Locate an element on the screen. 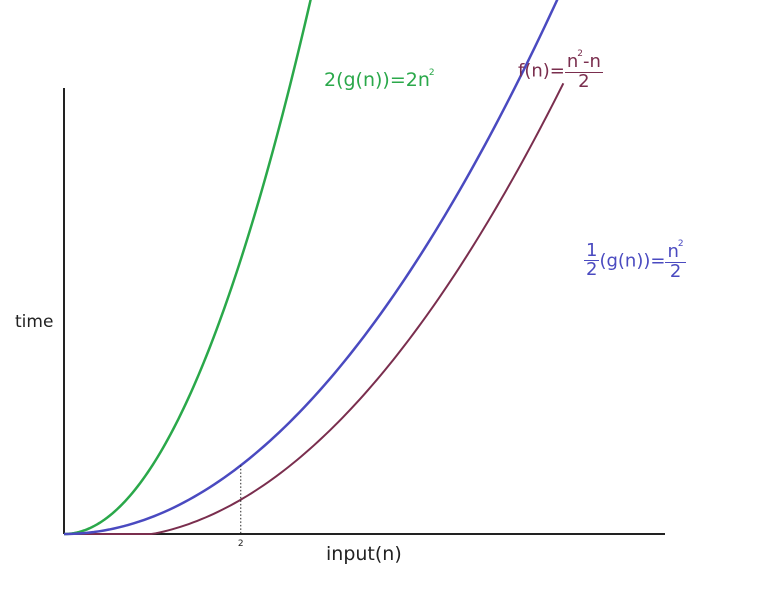 Image resolution: width=757 pixels, height=607 pixels. half-frac-numerator: n2 is located at coordinates (675, 251).